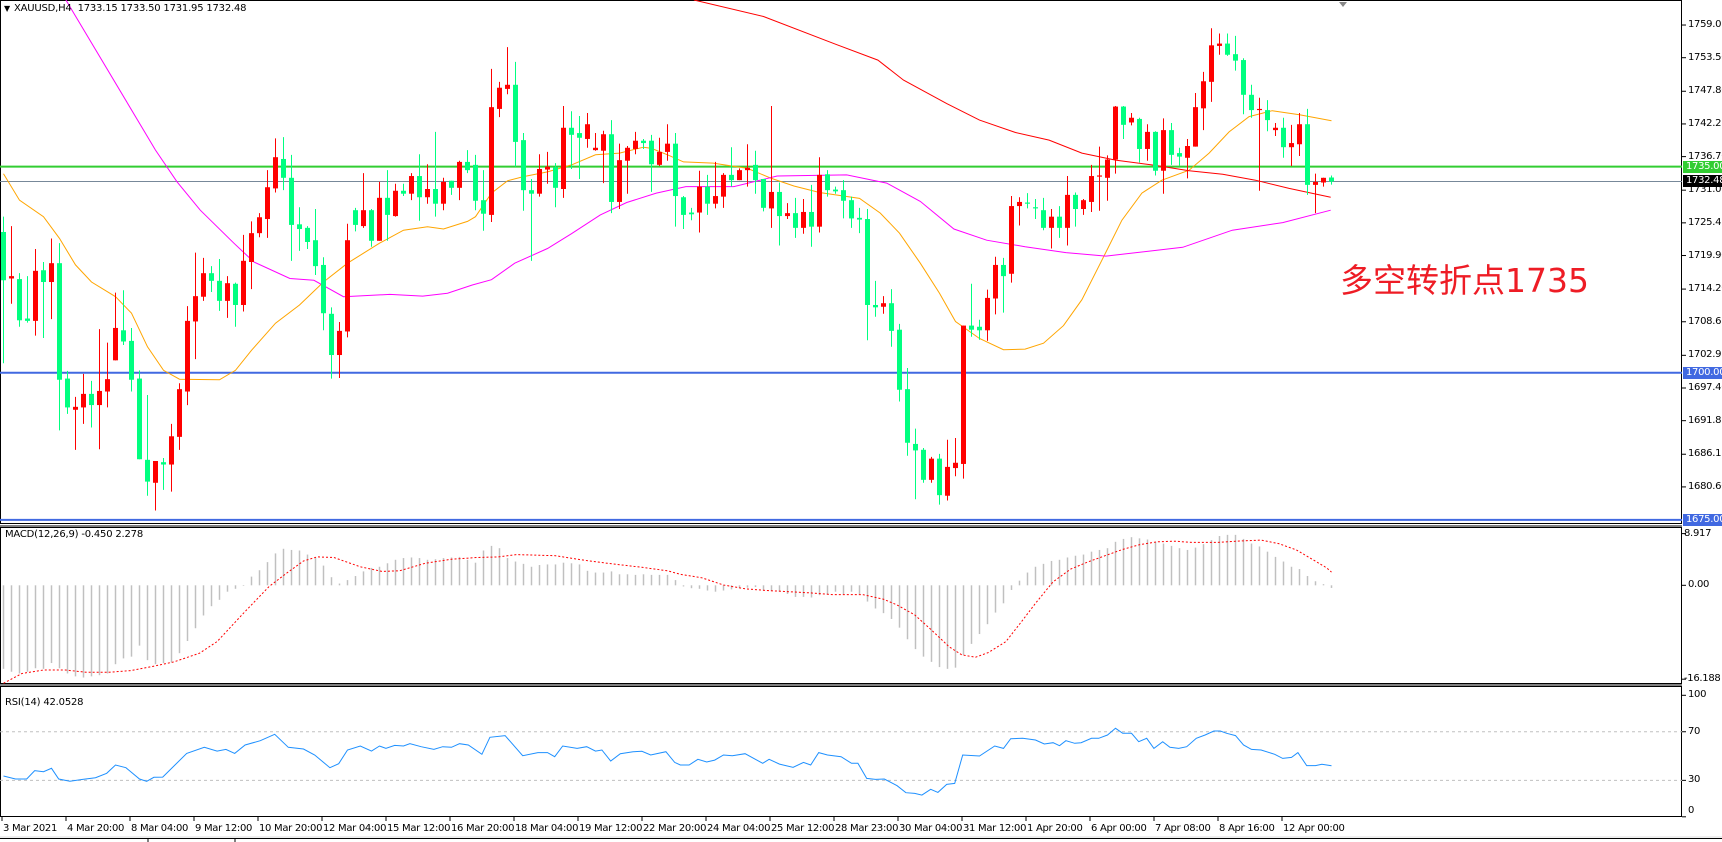 This screenshot has width=1722, height=842. What do you see at coordinates (291, 828) in the screenshot?
I see `time-axis-label: 10 Mar 20:00` at bounding box center [291, 828].